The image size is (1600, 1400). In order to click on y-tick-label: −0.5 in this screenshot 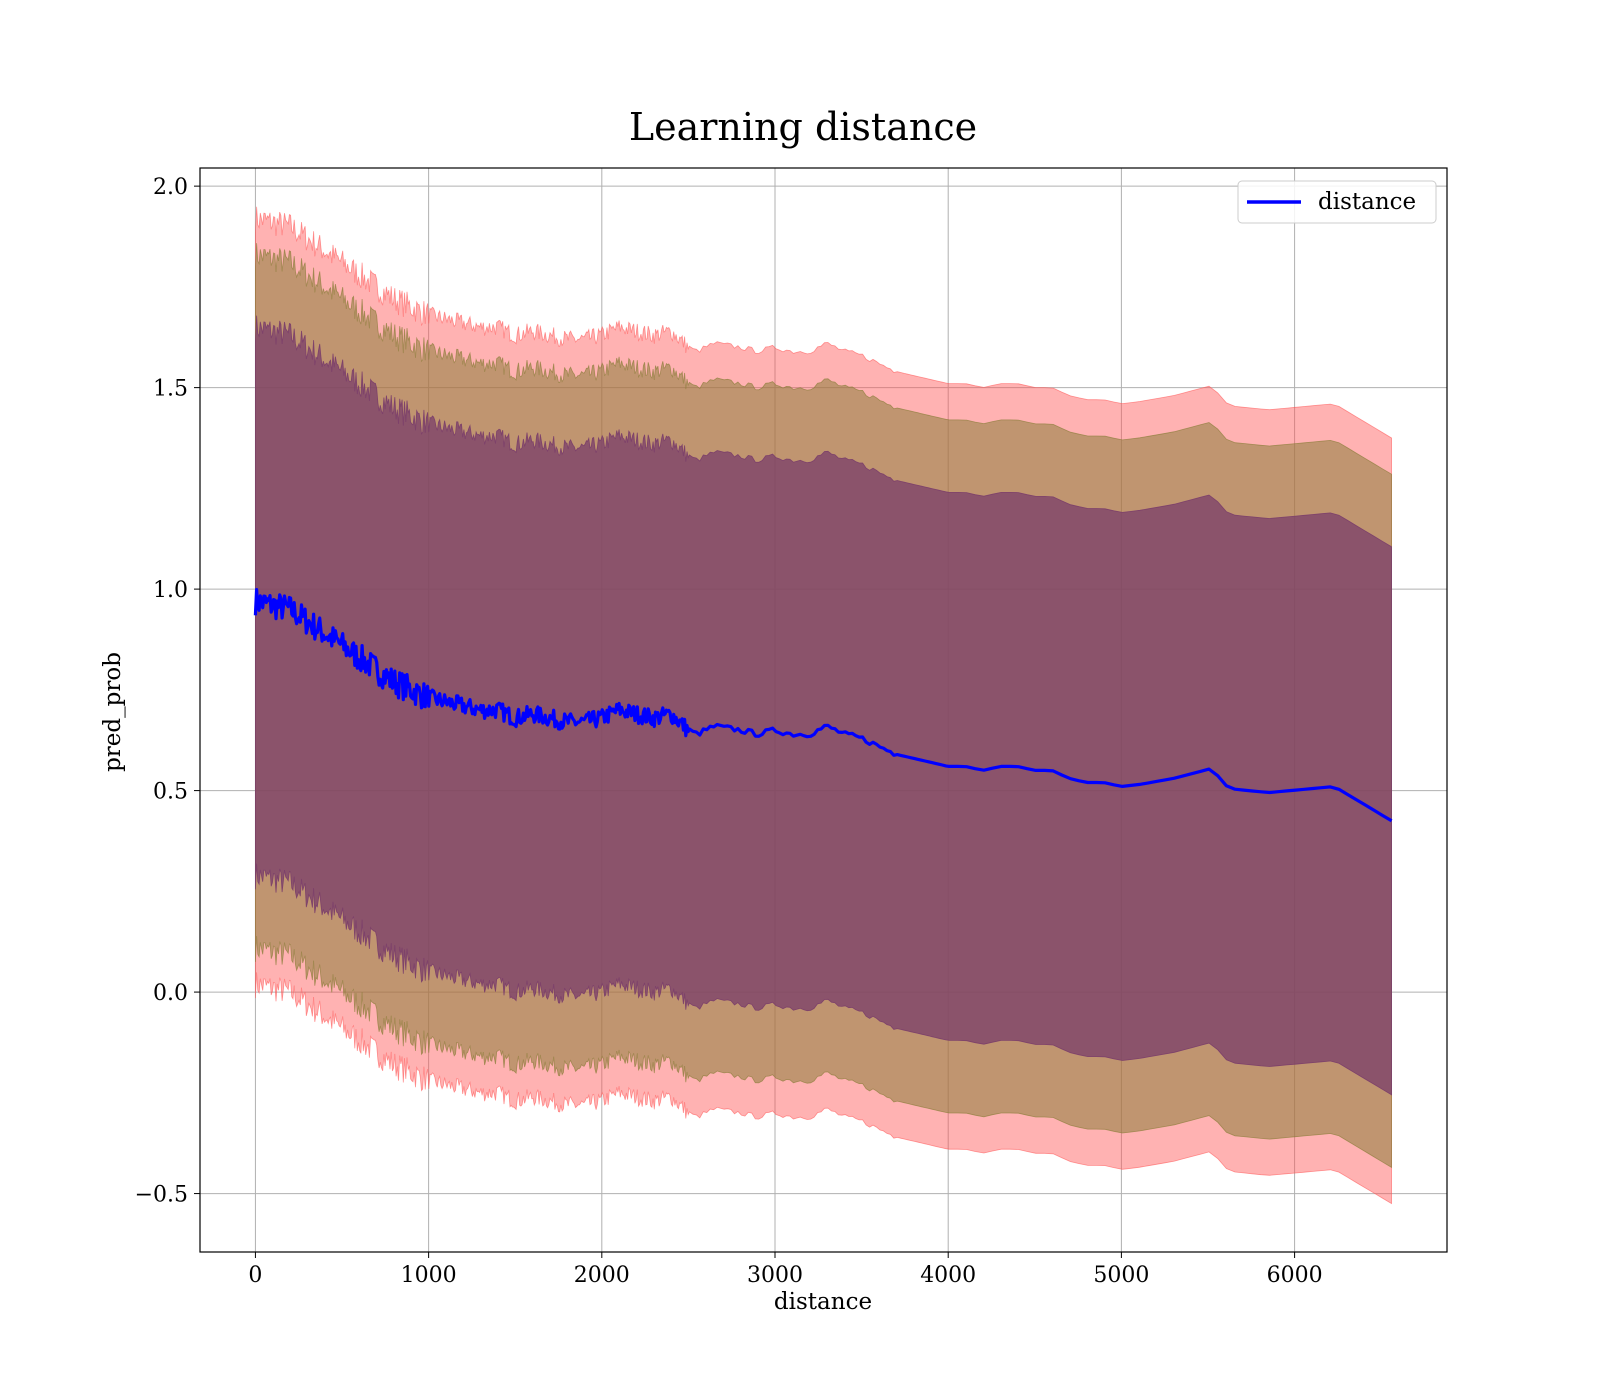, I will do `click(161, 1195)`.